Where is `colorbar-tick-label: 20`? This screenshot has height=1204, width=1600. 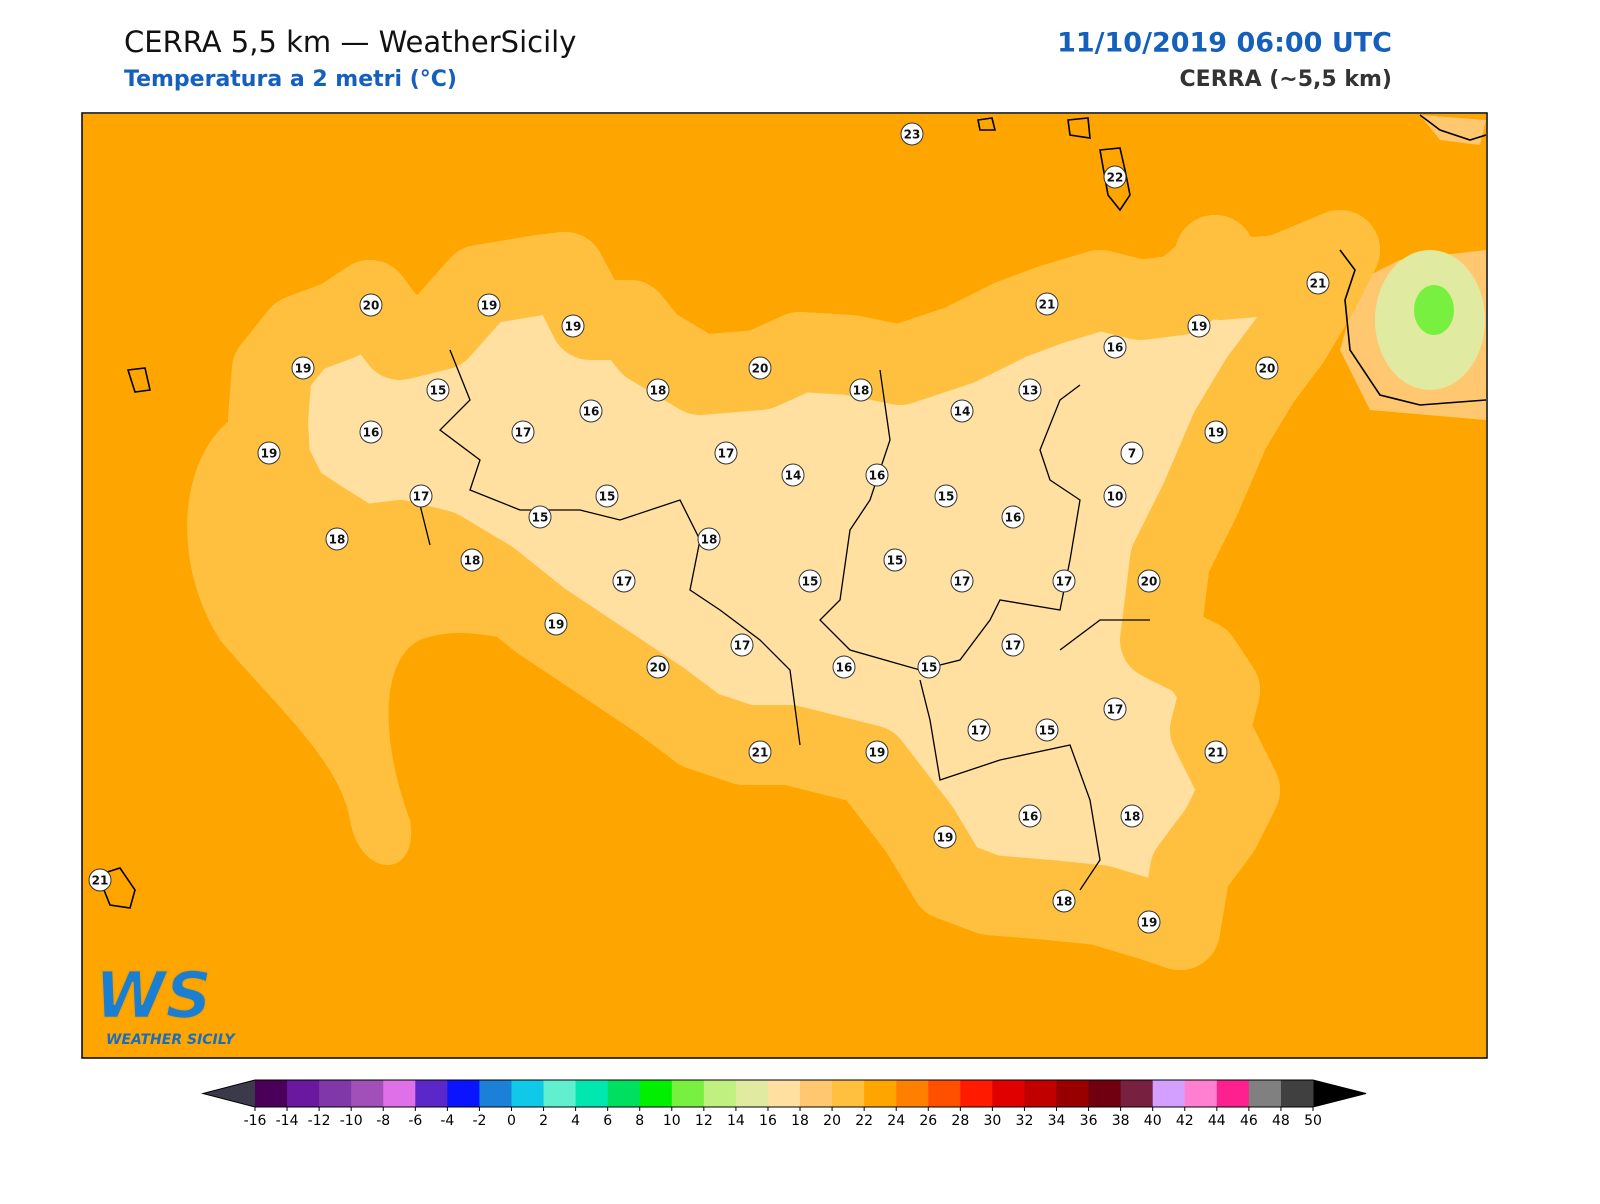 colorbar-tick-label: 20 is located at coordinates (832, 1121).